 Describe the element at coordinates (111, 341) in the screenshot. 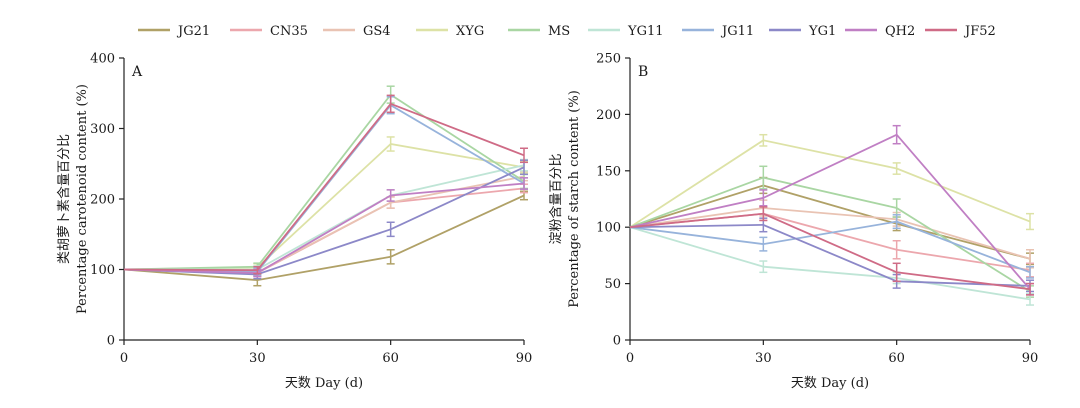

I see `panel-a-y-tick-label: 0` at that location.